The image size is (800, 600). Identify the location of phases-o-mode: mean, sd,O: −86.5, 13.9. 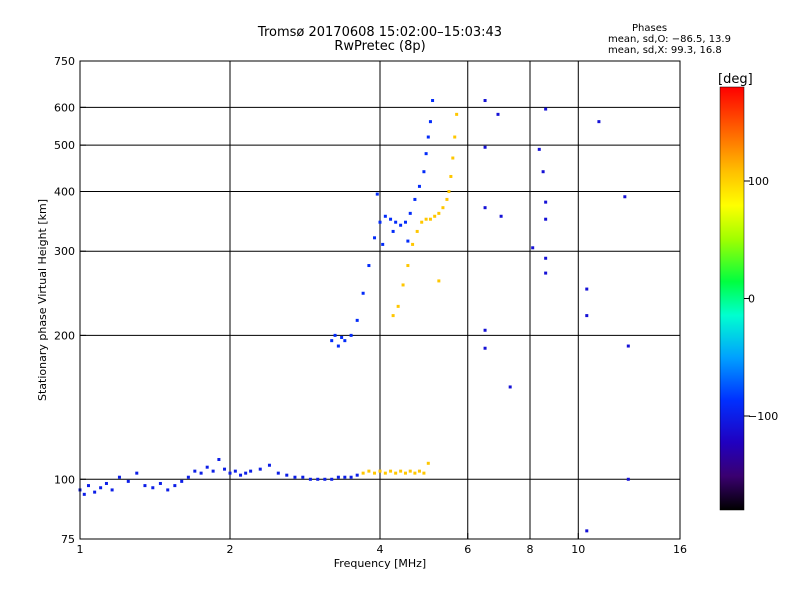
(669, 39).